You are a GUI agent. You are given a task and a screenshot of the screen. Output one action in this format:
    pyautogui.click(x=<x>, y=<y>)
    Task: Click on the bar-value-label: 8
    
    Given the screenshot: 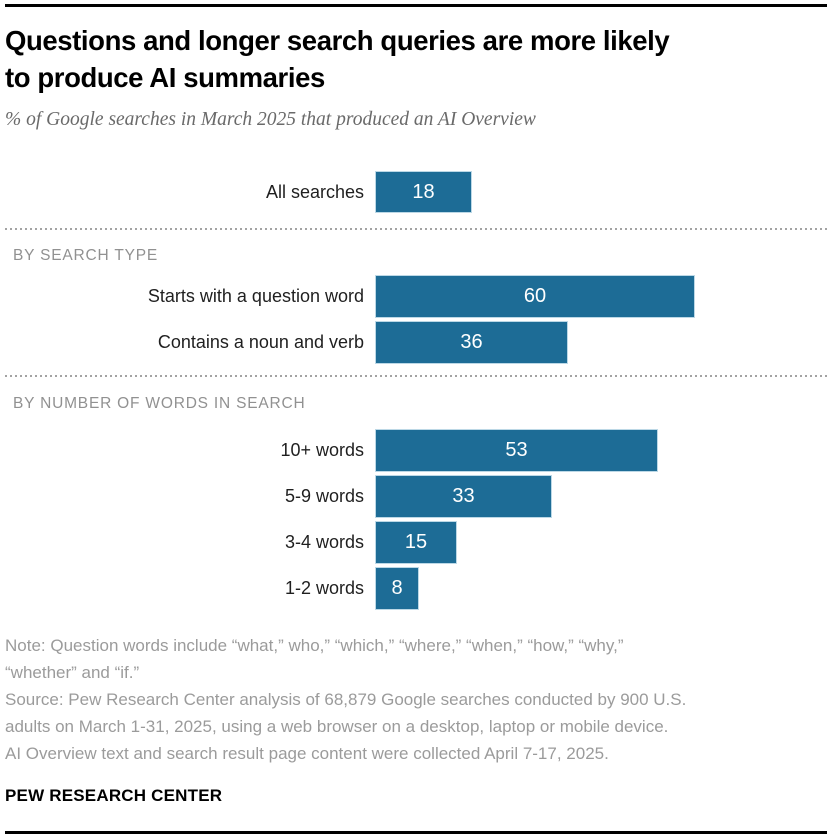 What is the action you would take?
    pyautogui.click(x=397, y=588)
    